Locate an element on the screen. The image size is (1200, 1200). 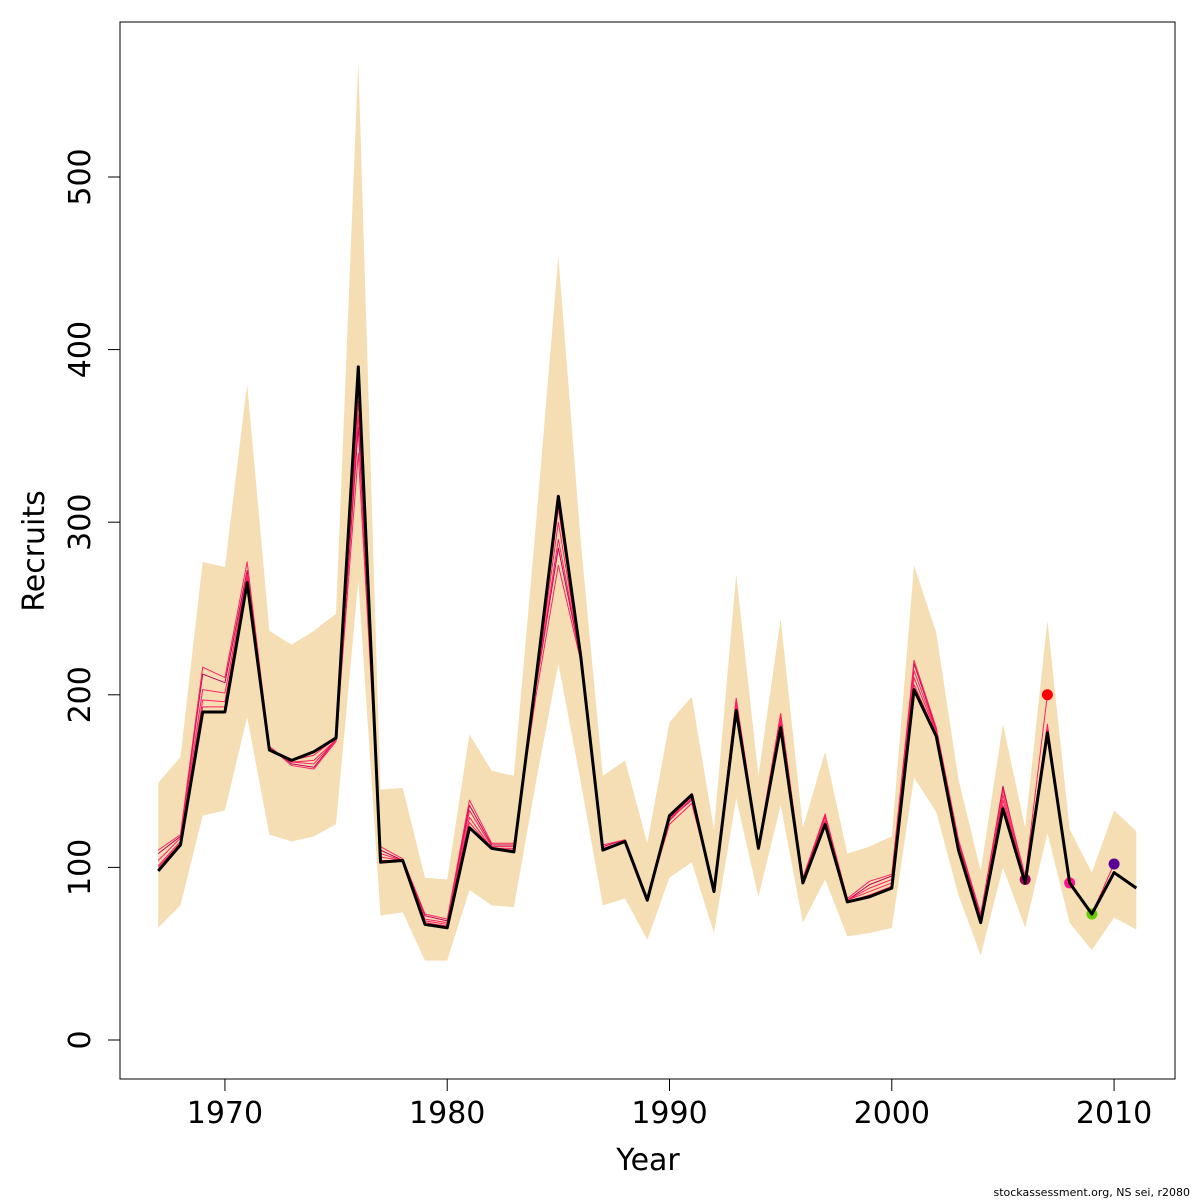
y-tick-label: 300 is located at coordinates (80, 522).